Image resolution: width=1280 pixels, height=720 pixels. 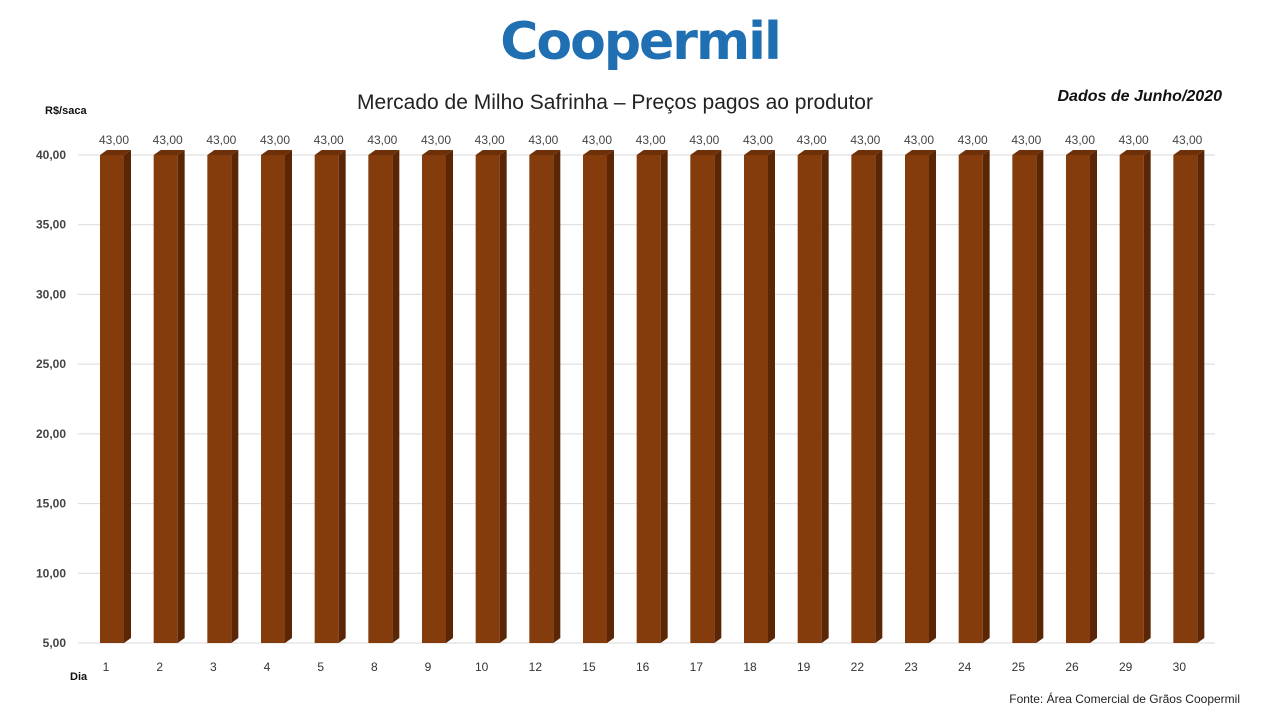 I want to click on x-category-label: 12, so click(x=536, y=667).